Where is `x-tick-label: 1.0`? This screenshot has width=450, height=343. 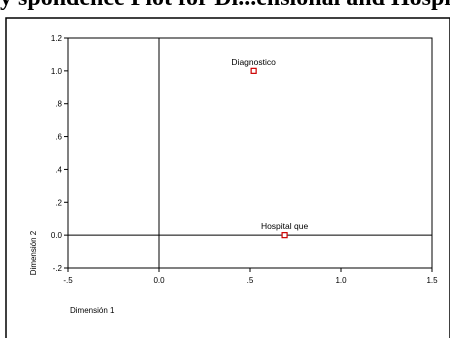
x-tick-label: 1.0 is located at coordinates (341, 280).